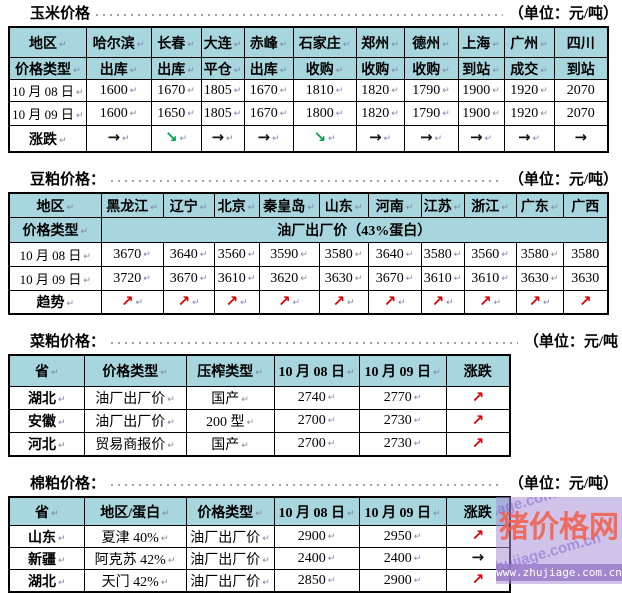 This screenshot has height=593, width=622. I want to click on header-cell: 价格类型, so click(230, 511).